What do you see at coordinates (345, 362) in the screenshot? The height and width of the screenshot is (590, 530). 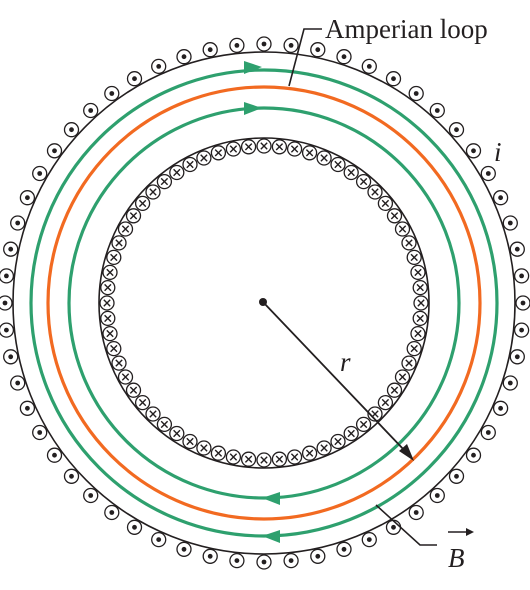 I see `radius-label: r` at bounding box center [345, 362].